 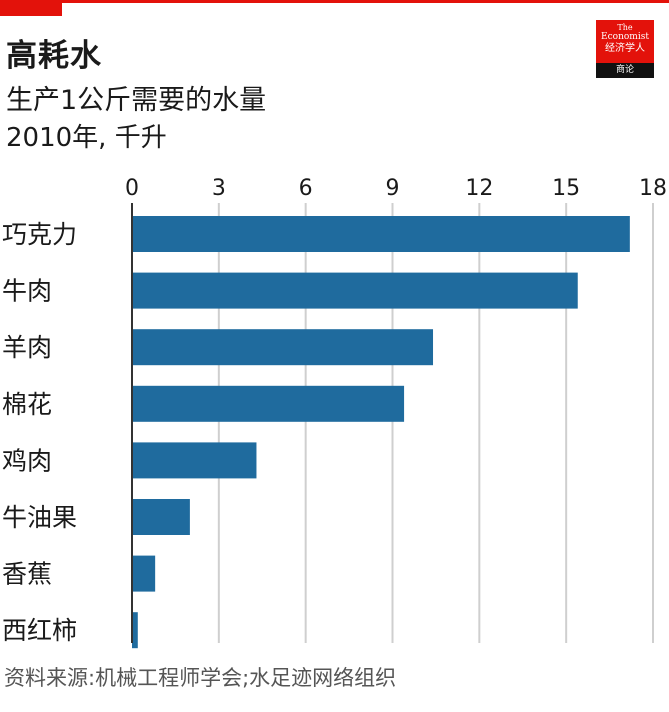 I want to click on economist-logo: The Economist 经济学人 商论, so click(x=625, y=49).